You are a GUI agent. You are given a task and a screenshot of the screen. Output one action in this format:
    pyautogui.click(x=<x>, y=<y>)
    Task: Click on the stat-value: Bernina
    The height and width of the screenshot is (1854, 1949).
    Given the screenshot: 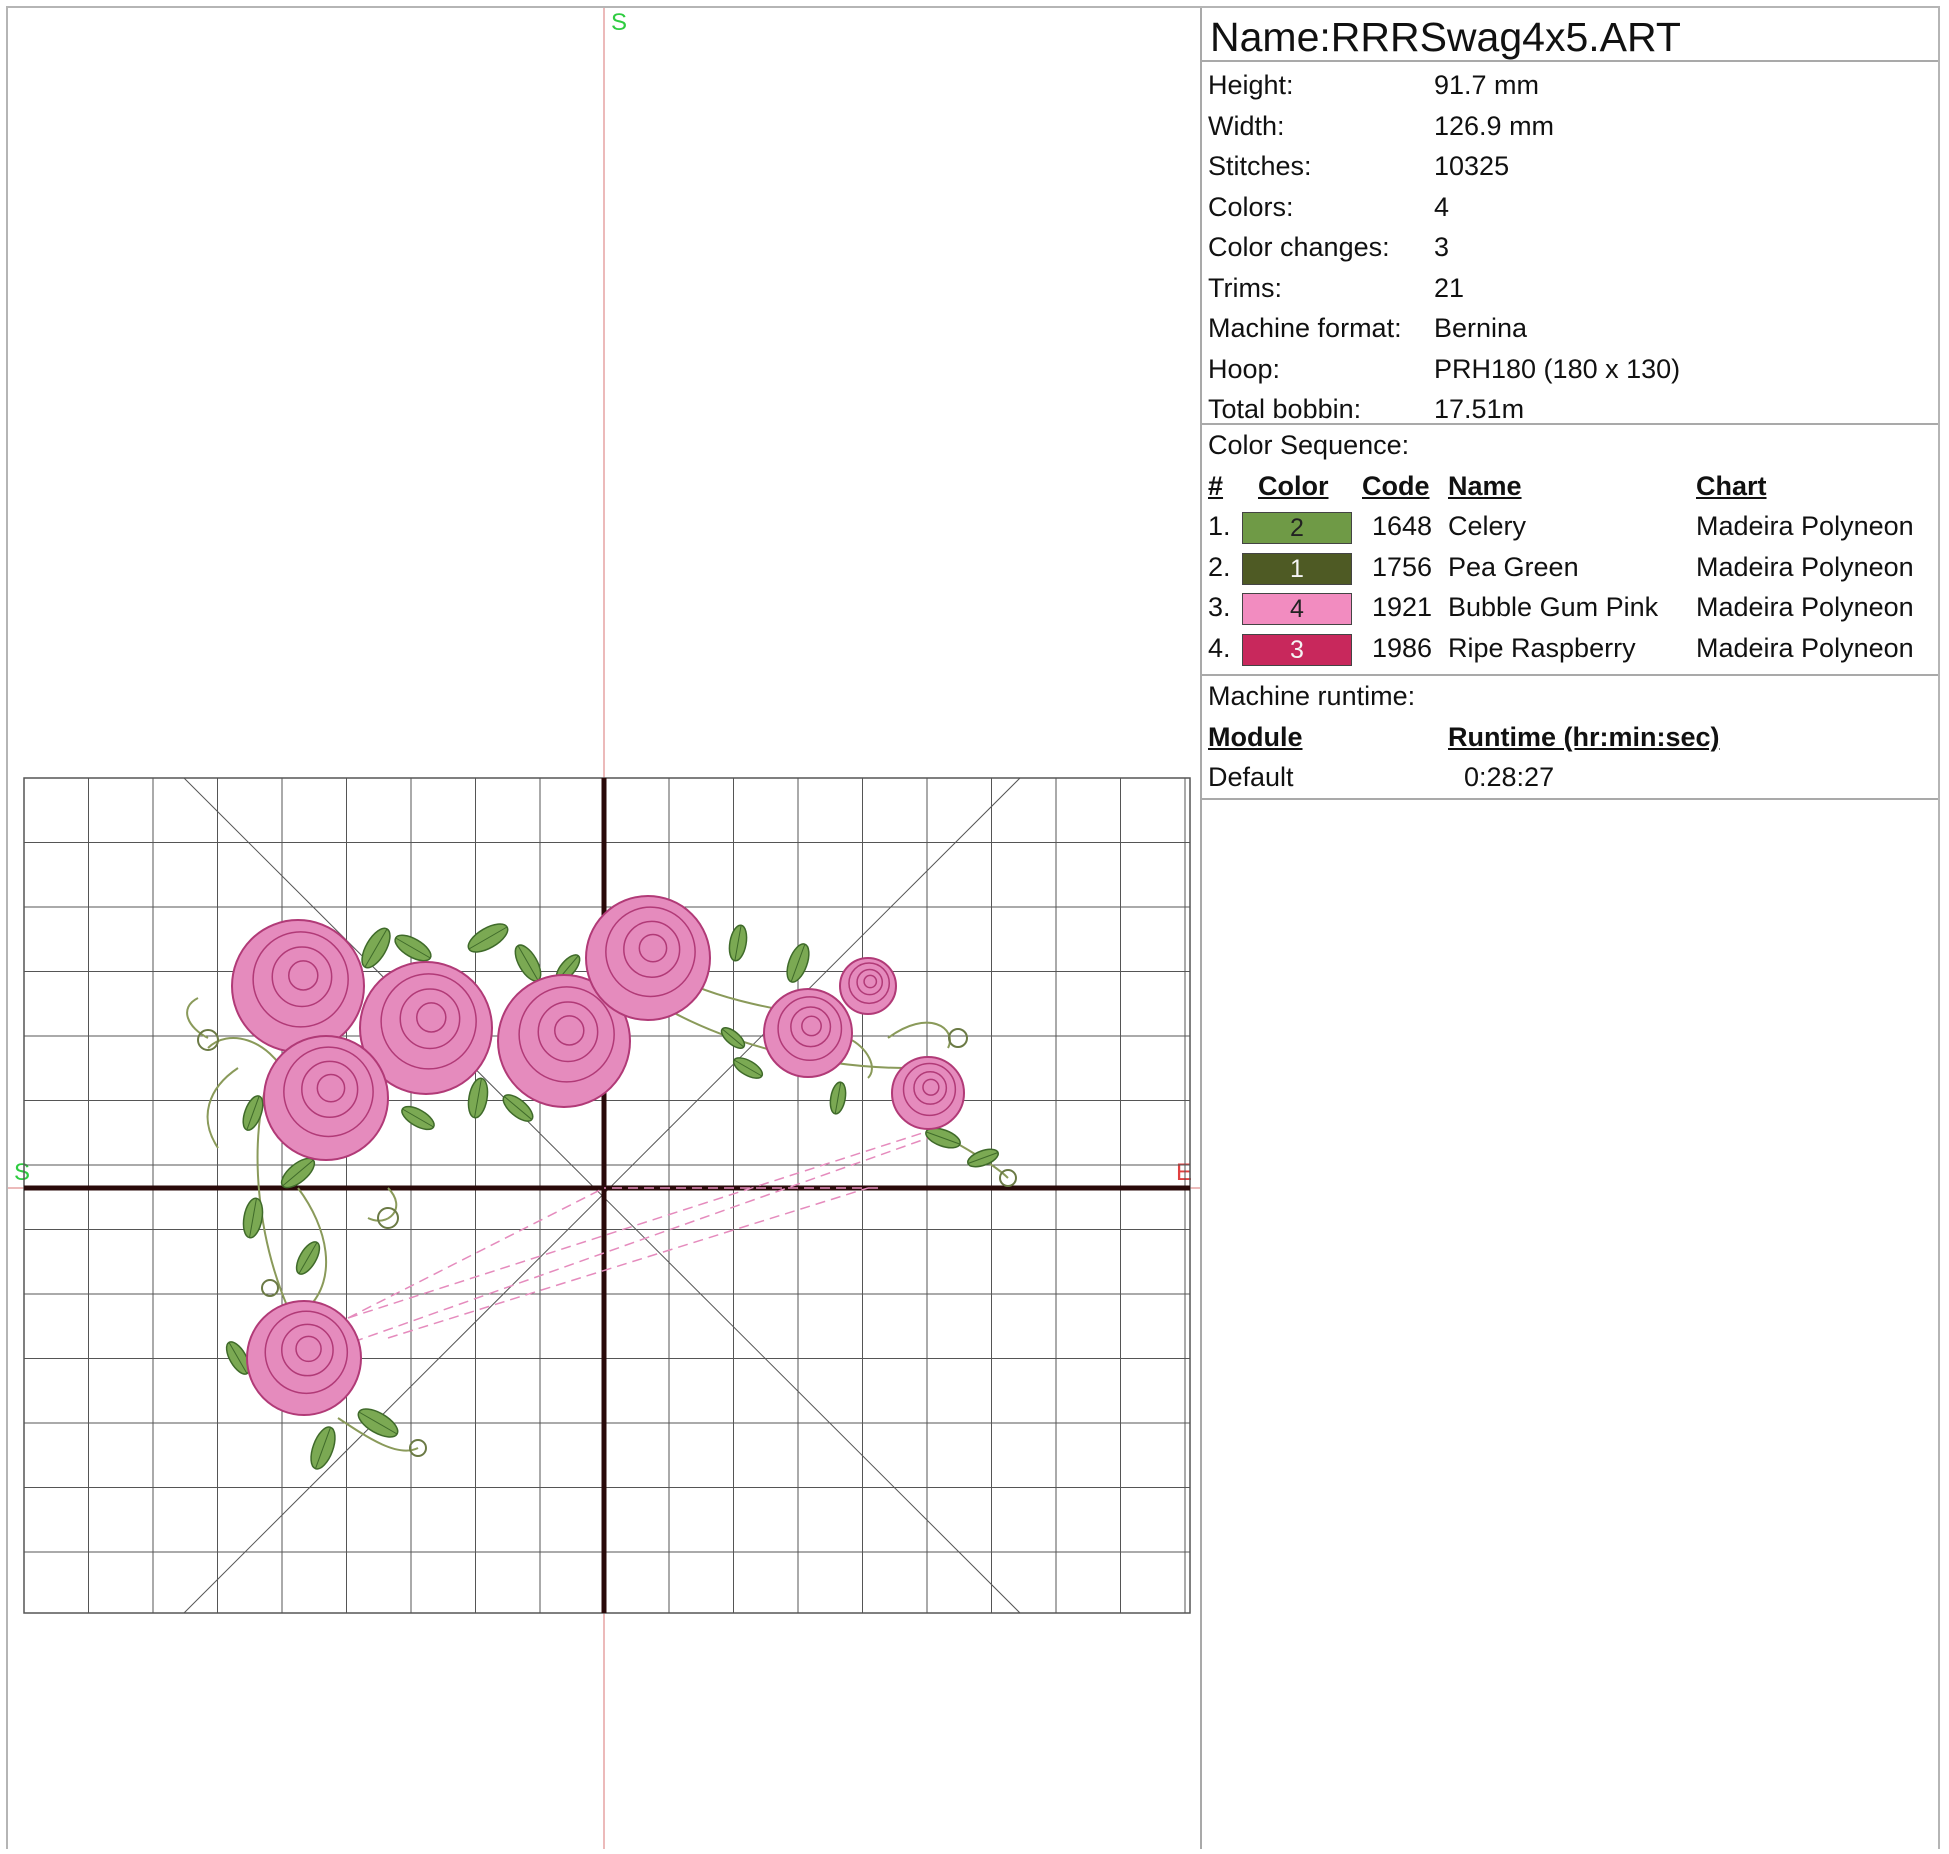 What is the action you would take?
    pyautogui.click(x=1481, y=328)
    